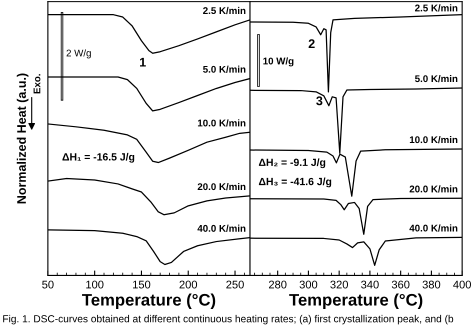 The width and height of the screenshot is (474, 326). What do you see at coordinates (37, 84) in the screenshot?
I see `text: Exo.` at bounding box center [37, 84].